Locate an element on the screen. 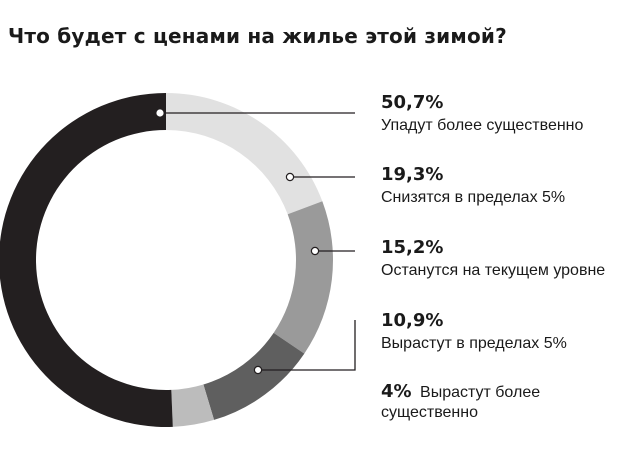  legend-value: 4% is located at coordinates (396, 391).